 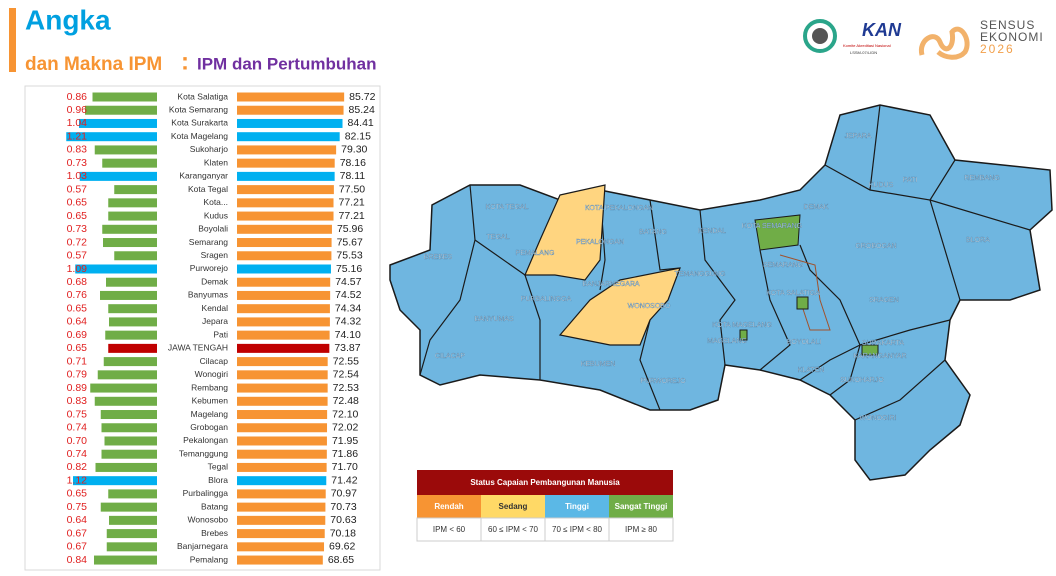 I want to click on category-label: Karanganyar, so click(x=203, y=176).